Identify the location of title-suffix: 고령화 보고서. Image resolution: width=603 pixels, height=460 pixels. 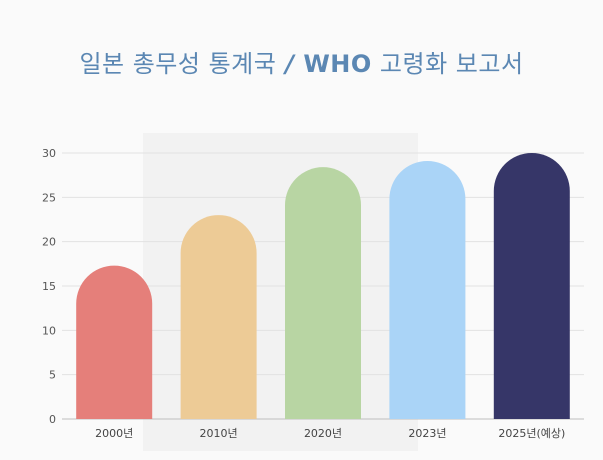
(447, 64).